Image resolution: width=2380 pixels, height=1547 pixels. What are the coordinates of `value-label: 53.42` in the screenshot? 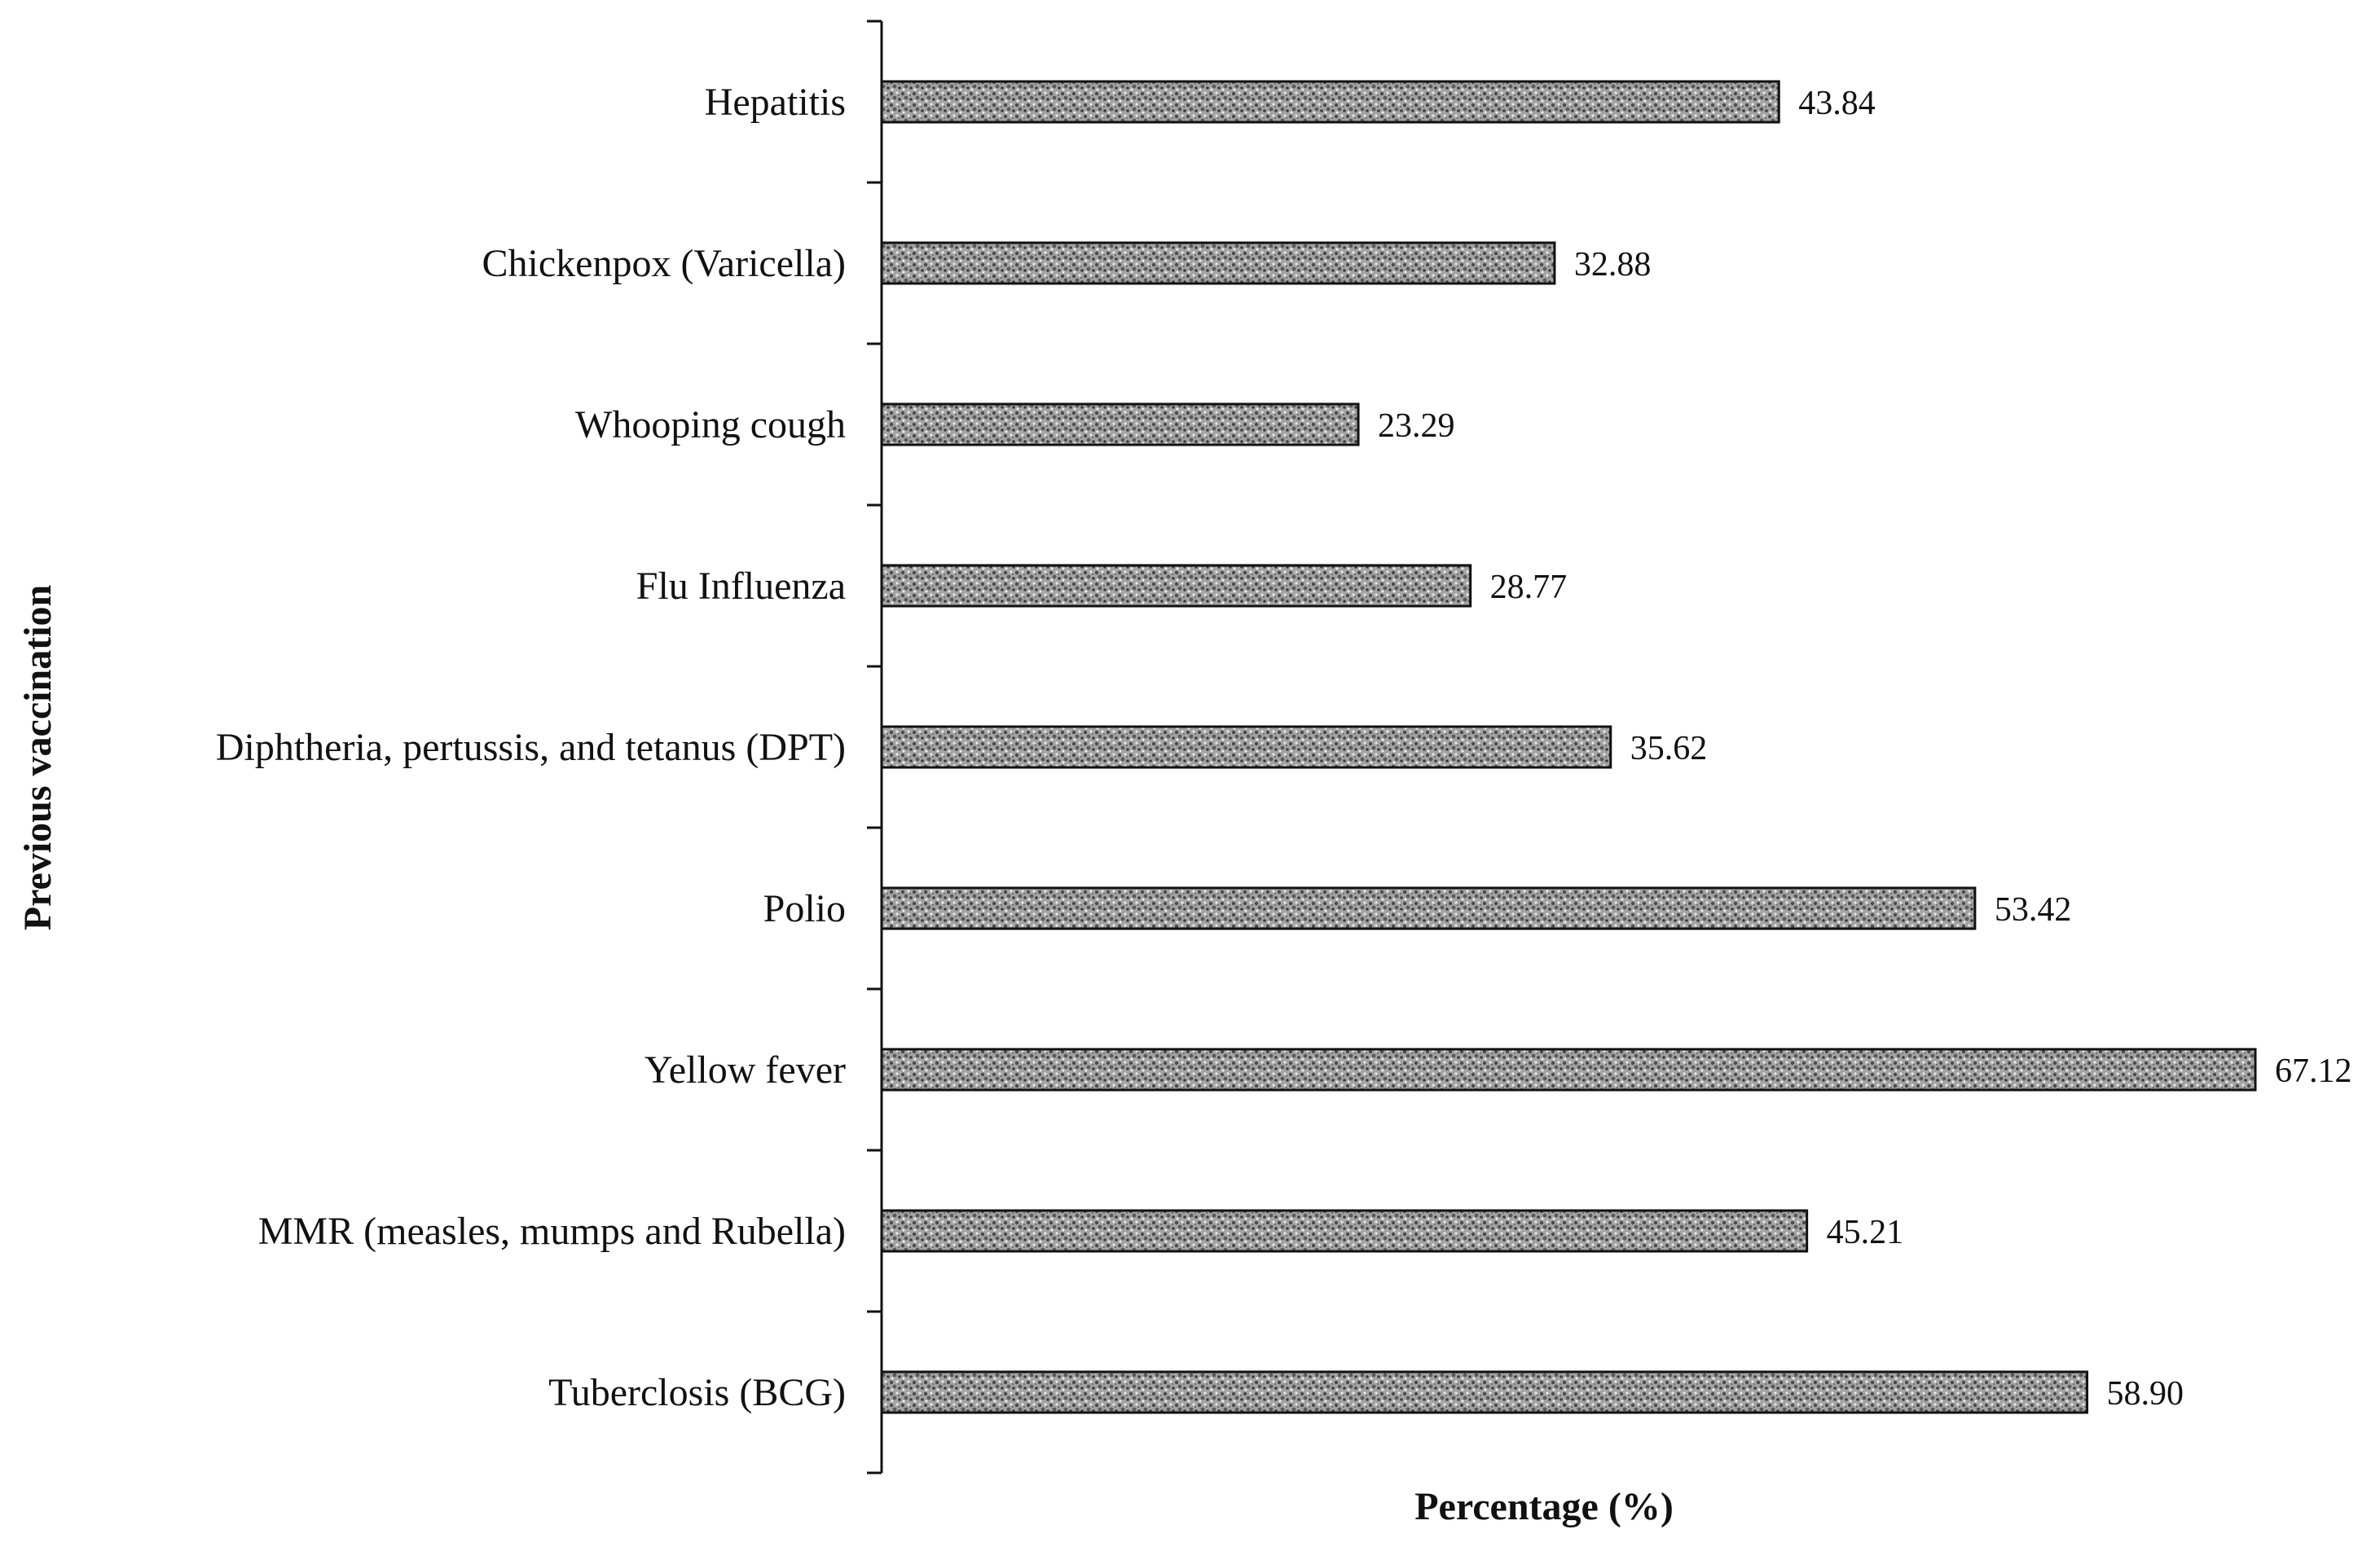 It's located at (2034, 910).